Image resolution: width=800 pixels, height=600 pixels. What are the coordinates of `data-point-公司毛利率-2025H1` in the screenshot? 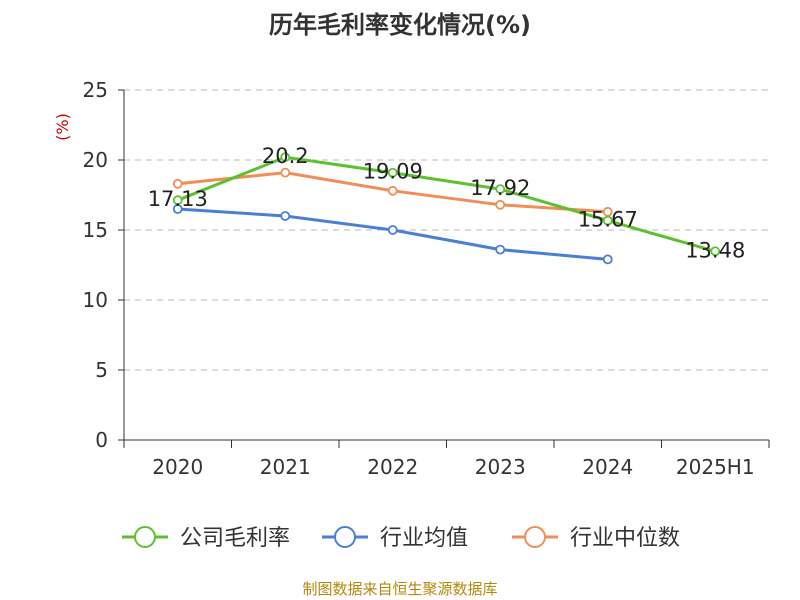 It's located at (715, 251).